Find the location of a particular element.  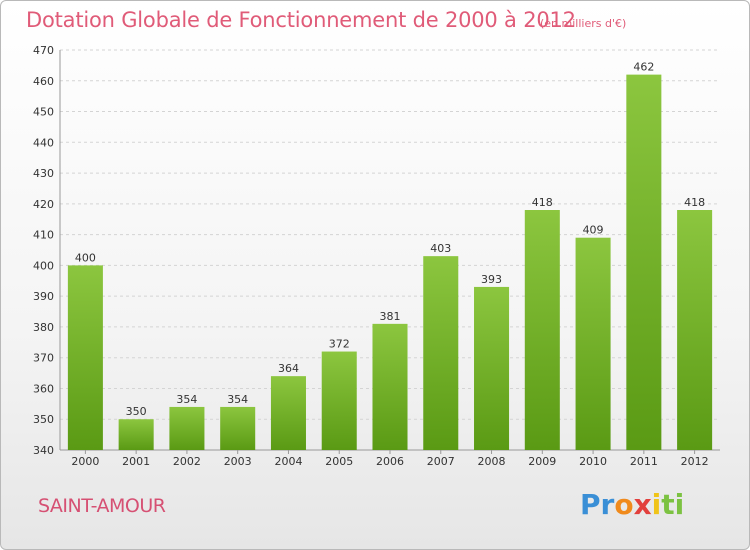

x-tick-label: 2002 is located at coordinates (187, 461).